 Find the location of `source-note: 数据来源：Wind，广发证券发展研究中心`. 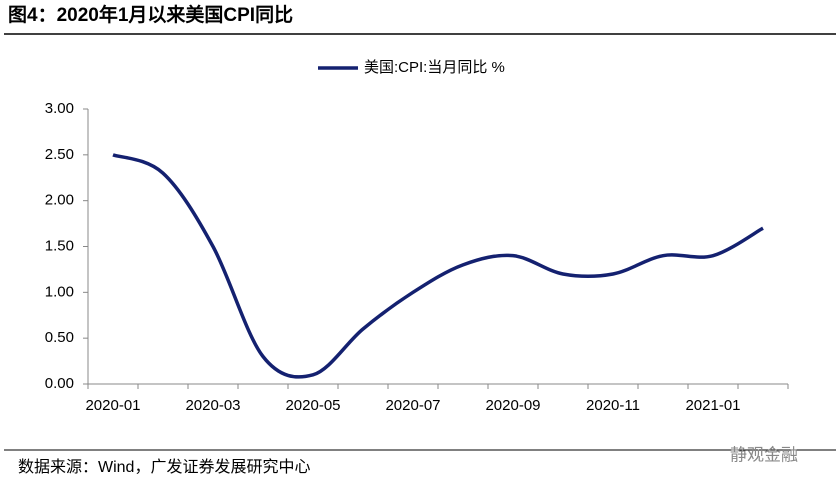

source-note: 数据来源：Wind，广发证券发展研究中心 is located at coordinates (164, 467).